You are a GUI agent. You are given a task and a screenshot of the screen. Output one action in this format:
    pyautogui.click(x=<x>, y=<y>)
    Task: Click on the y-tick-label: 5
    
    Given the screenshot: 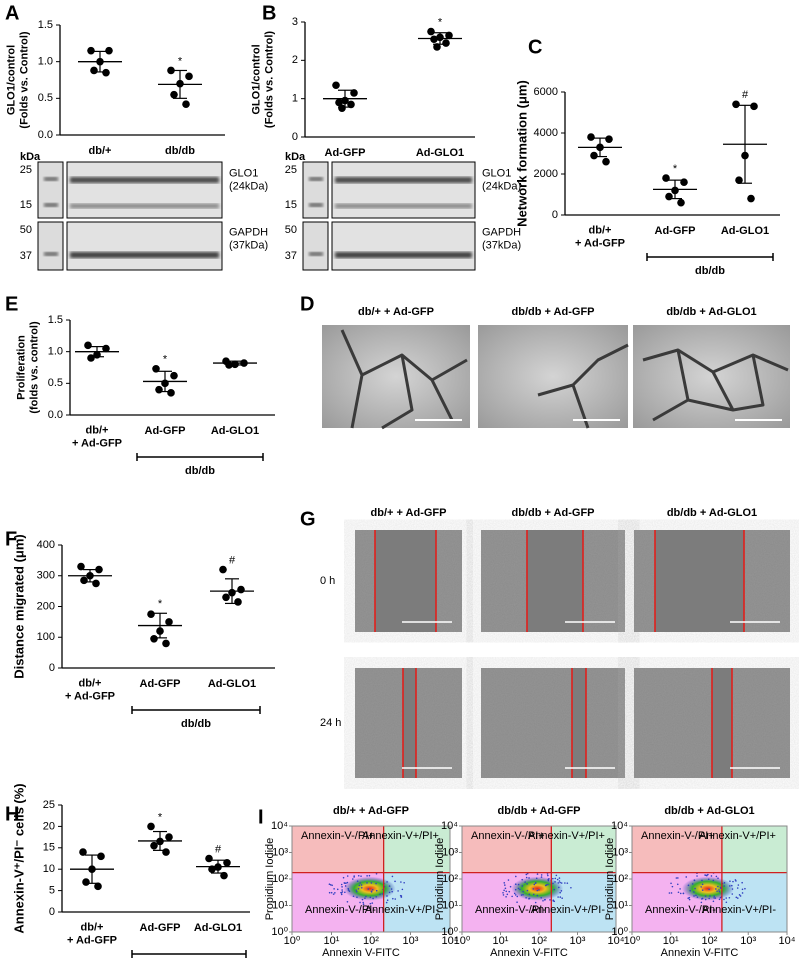 What is the action you would take?
    pyautogui.click(x=52, y=891)
    